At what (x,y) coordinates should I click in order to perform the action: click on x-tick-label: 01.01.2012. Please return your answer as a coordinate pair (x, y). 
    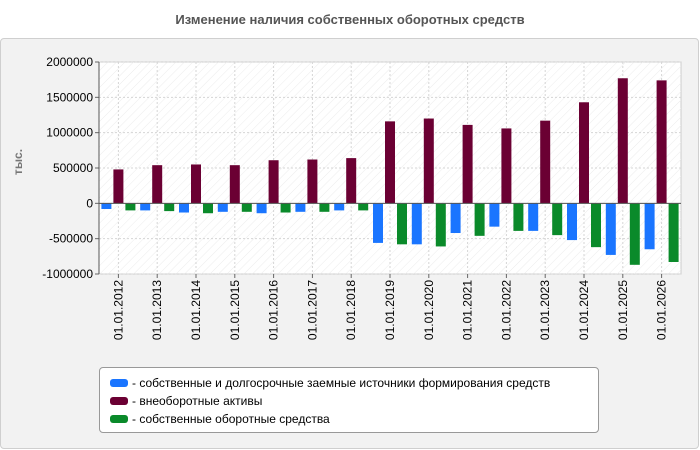
    Looking at the image, I should click on (118, 310).